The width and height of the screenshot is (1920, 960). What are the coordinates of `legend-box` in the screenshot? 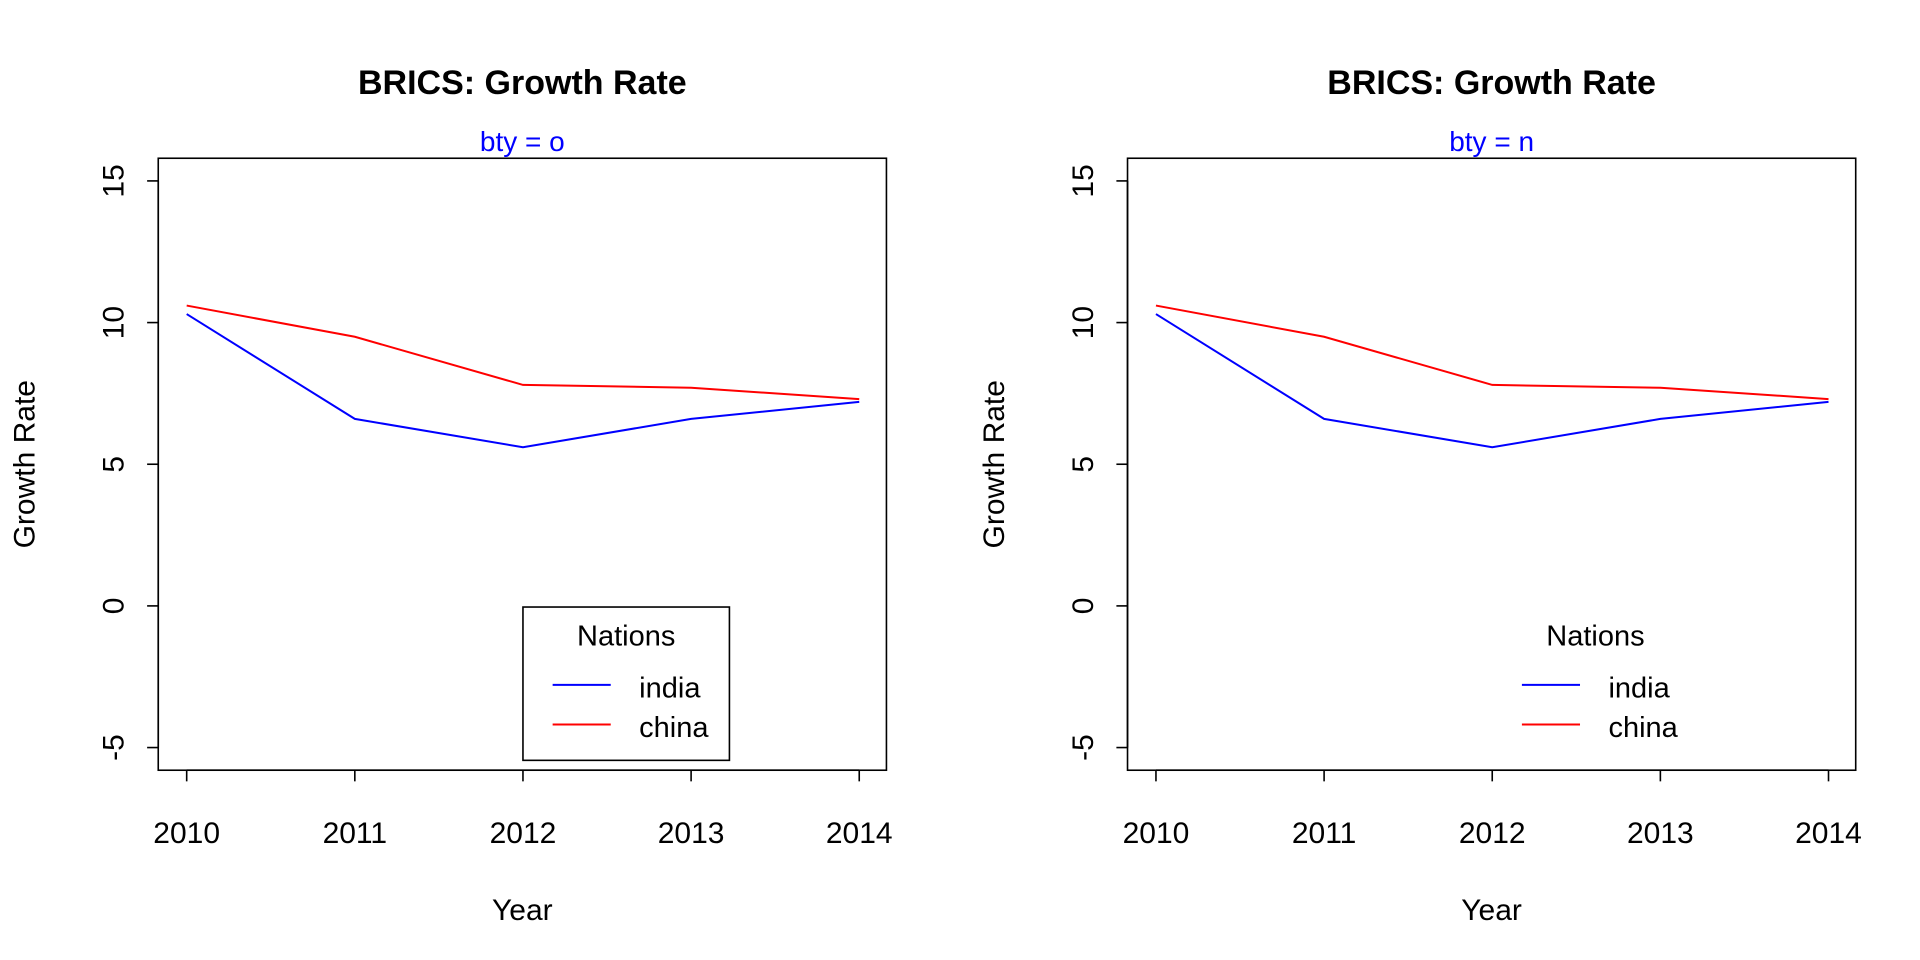 It's located at (626, 684).